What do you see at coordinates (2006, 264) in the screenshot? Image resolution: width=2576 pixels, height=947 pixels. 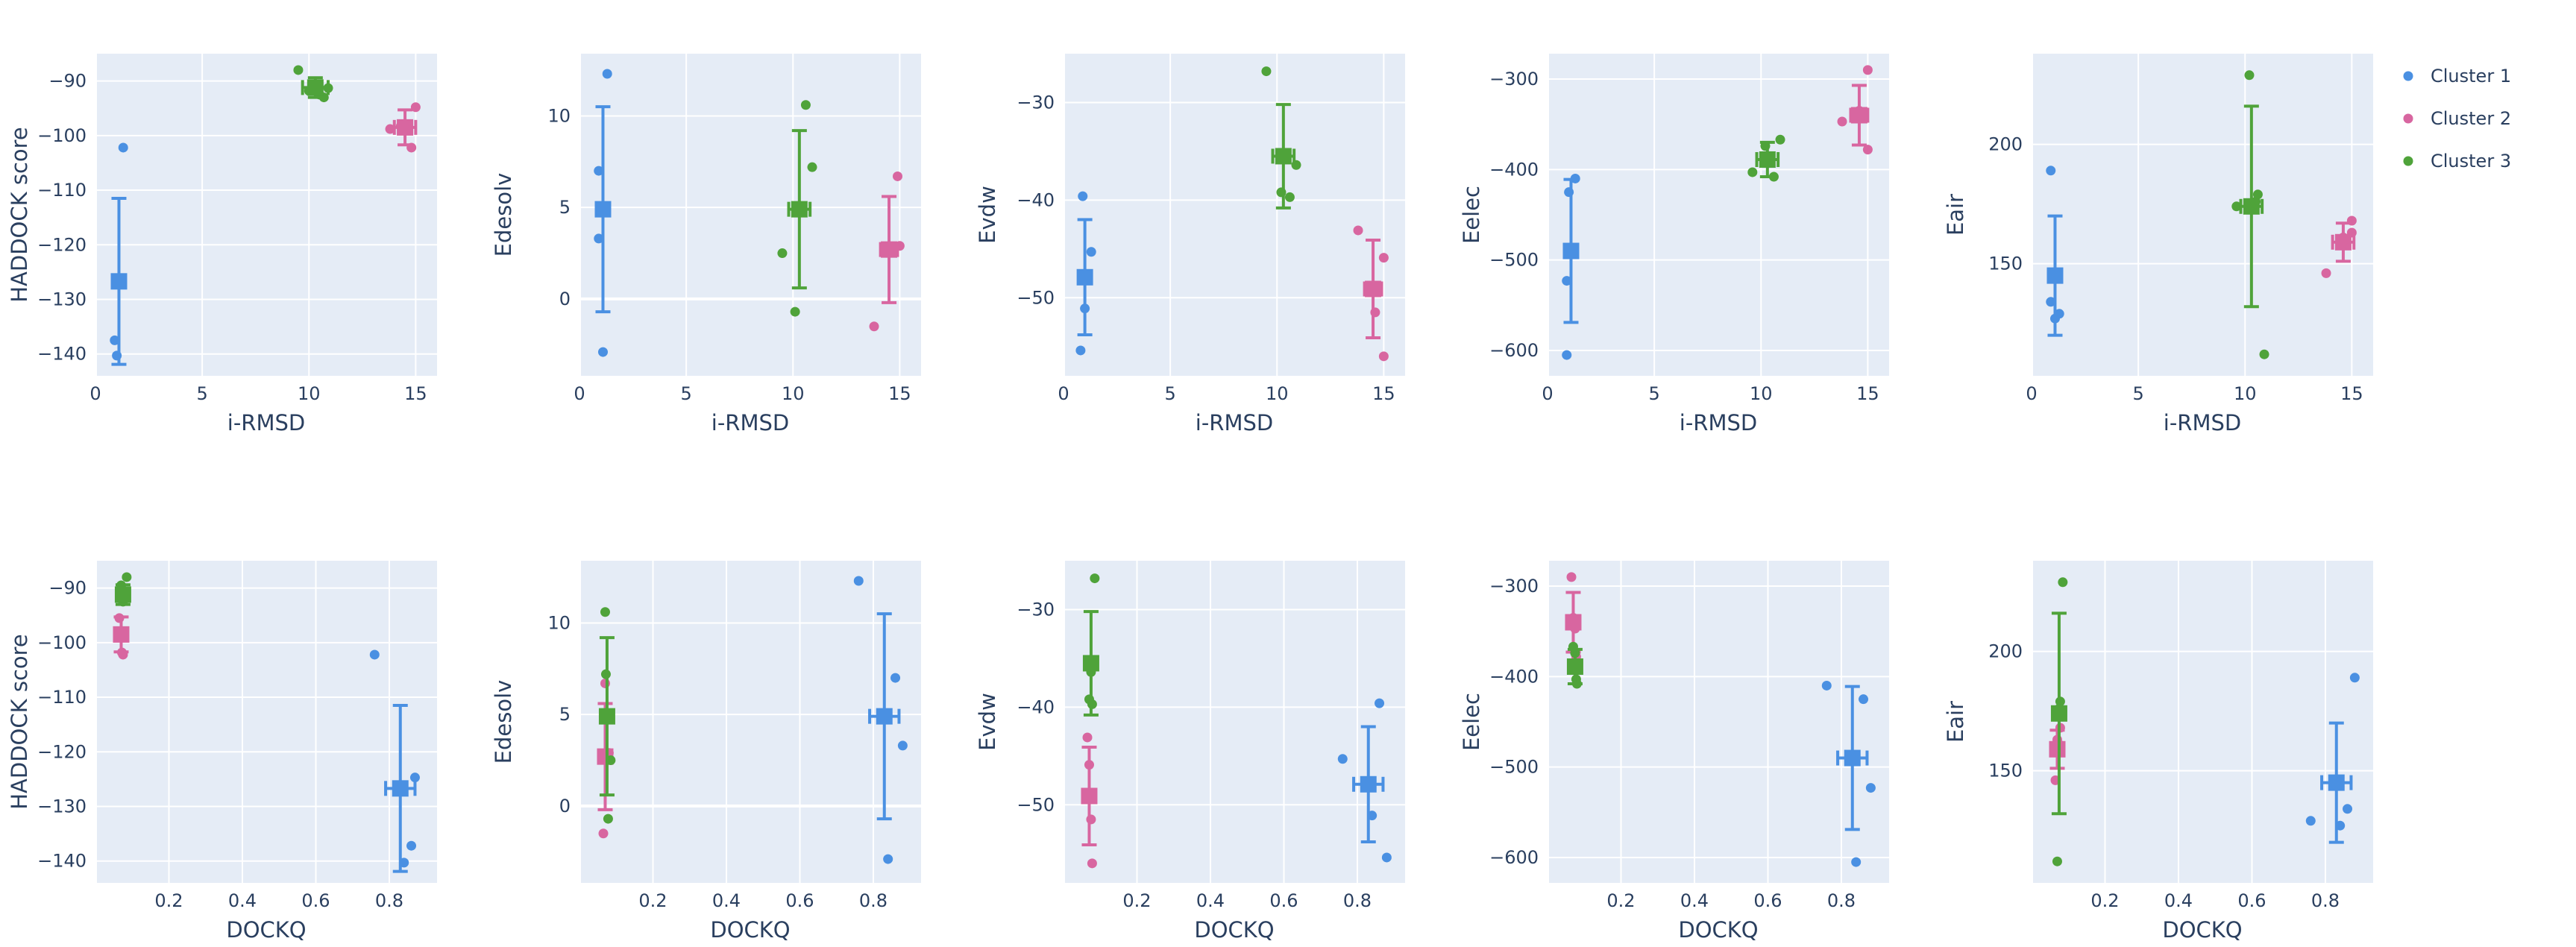 I see `panel-5-y-tick-label: 150` at bounding box center [2006, 264].